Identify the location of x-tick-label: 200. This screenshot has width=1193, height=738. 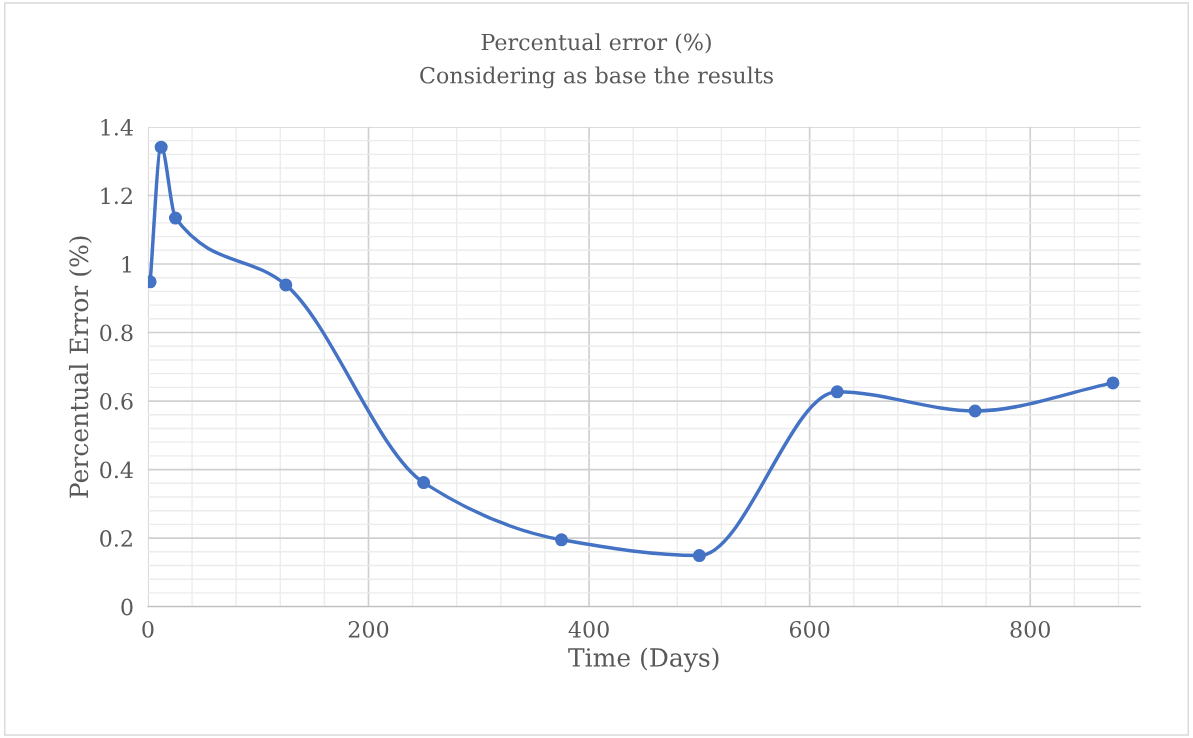
(368, 629).